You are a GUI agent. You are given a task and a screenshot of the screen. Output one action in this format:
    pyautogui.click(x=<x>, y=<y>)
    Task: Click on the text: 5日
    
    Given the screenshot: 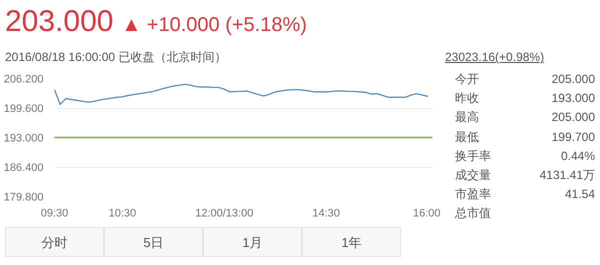 What is the action you would take?
    pyautogui.click(x=153, y=242)
    